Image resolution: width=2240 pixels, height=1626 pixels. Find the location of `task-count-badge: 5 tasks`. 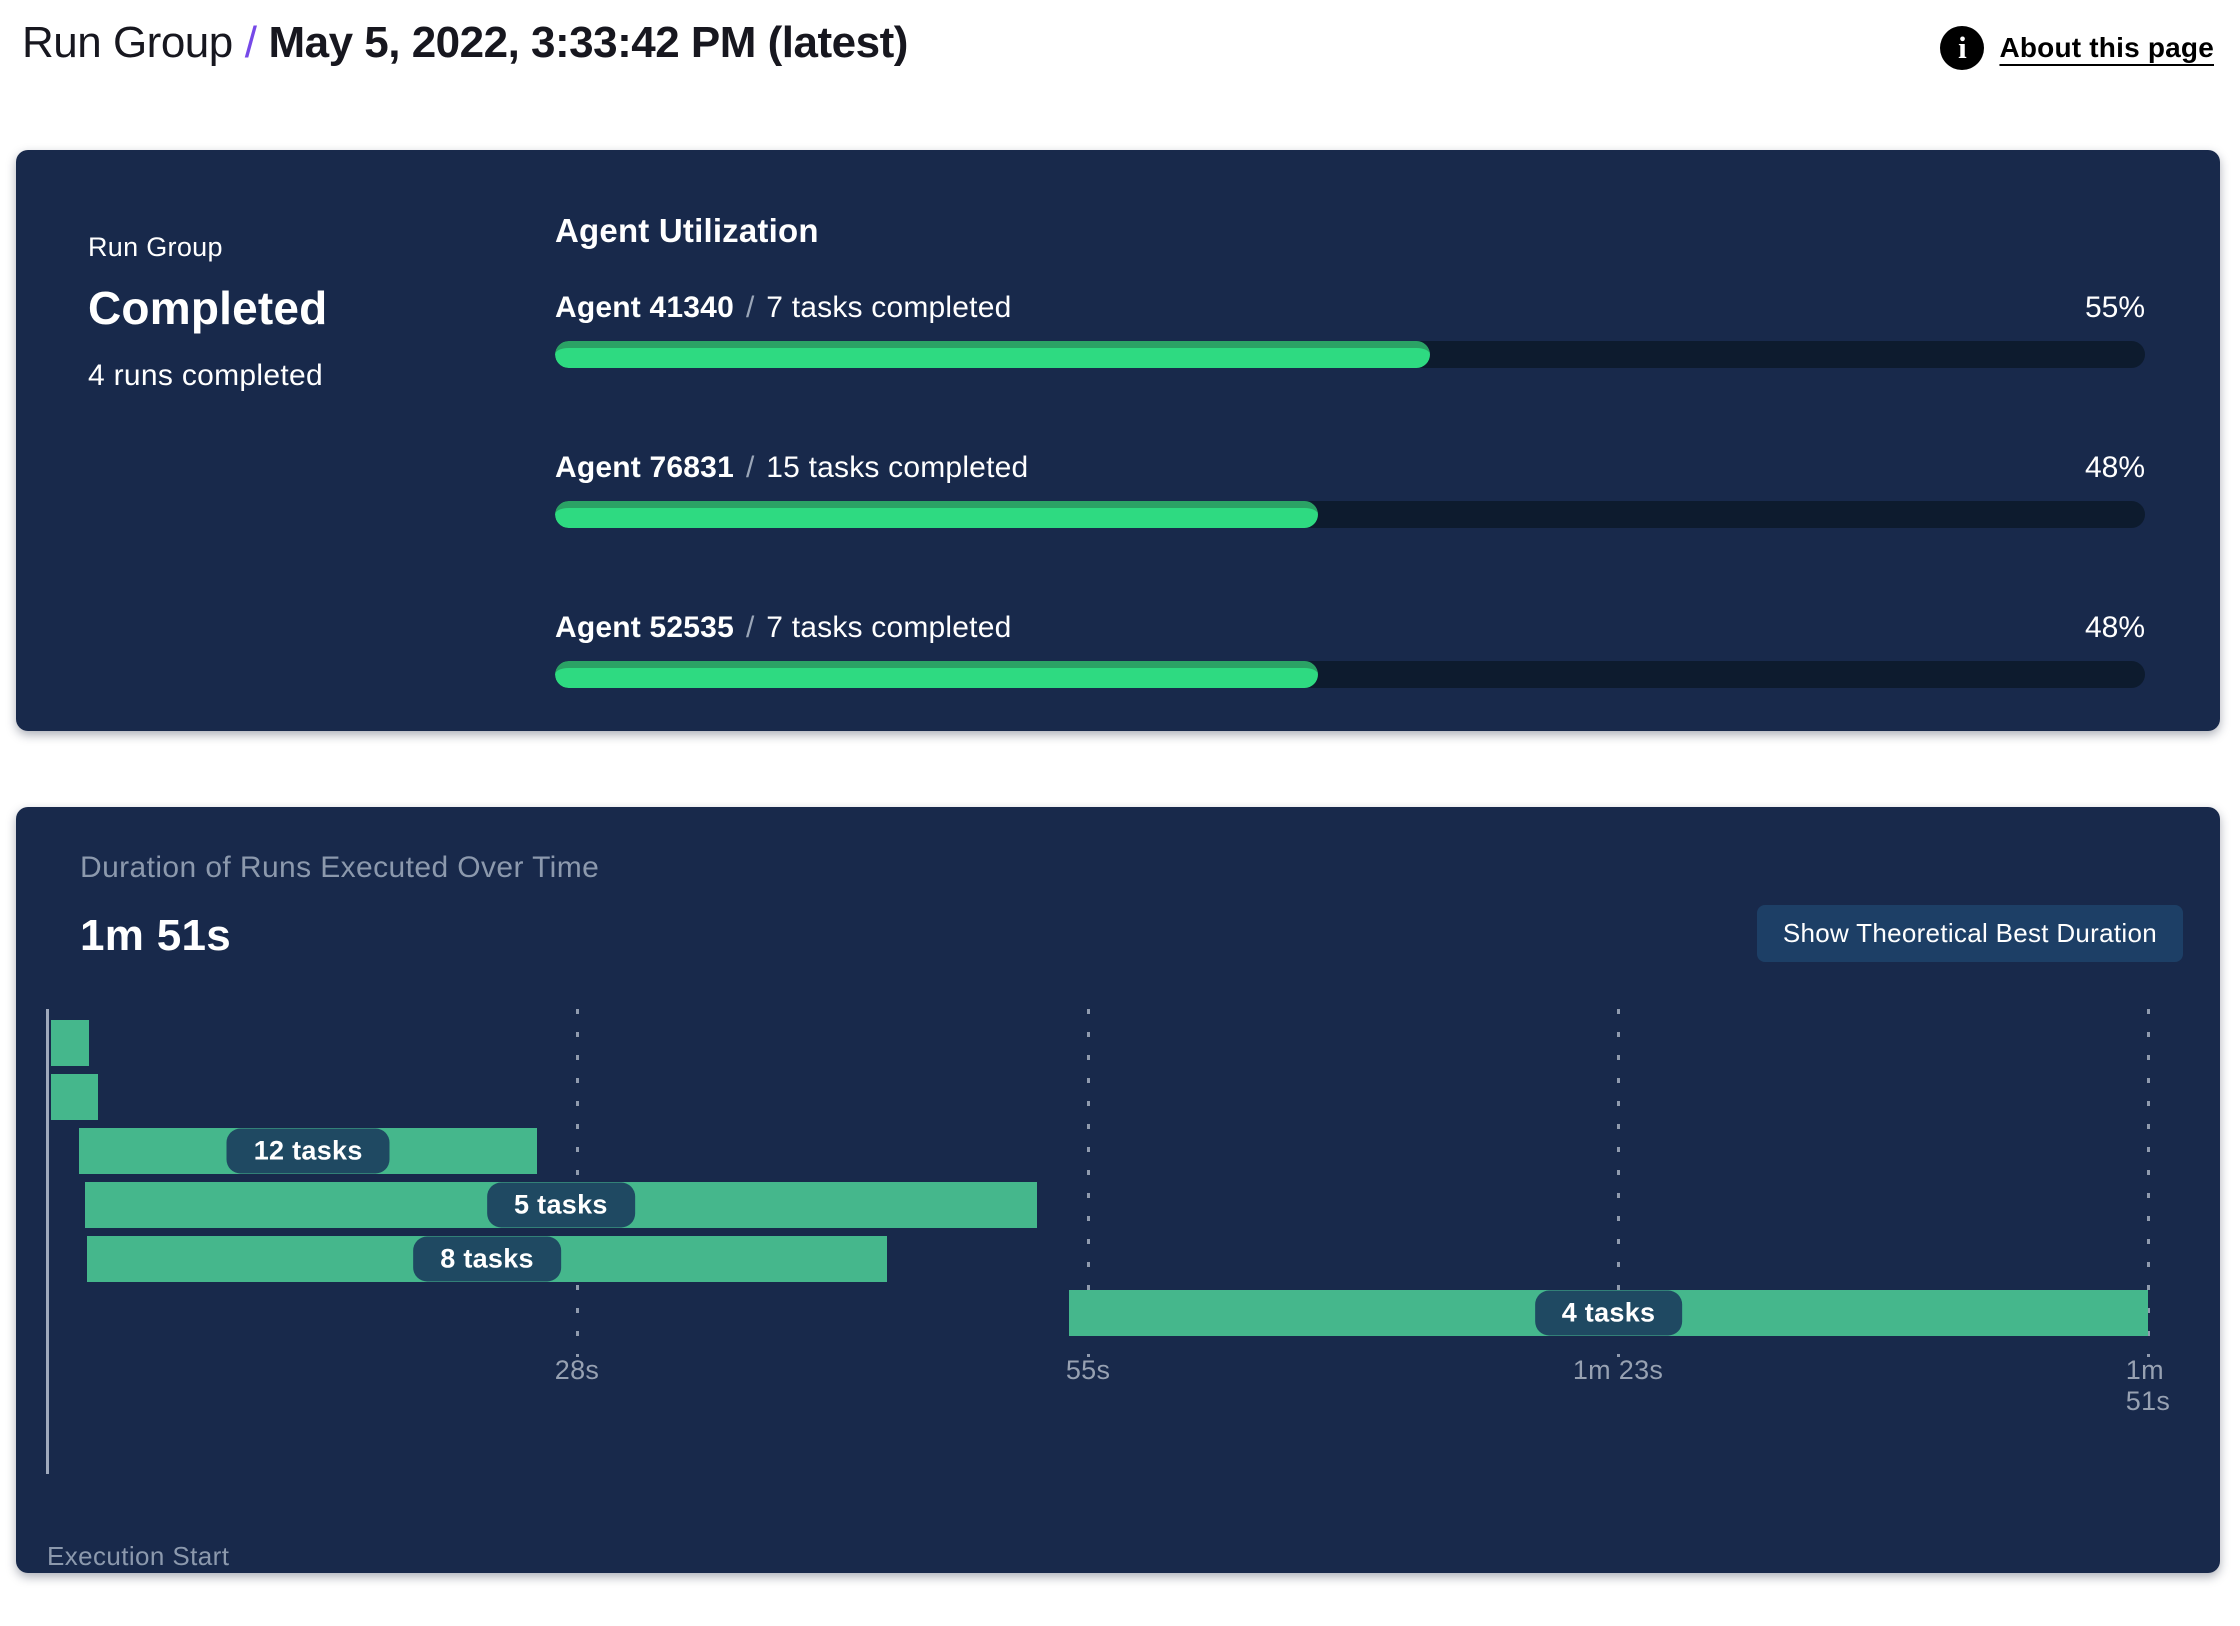

task-count-badge: 5 tasks is located at coordinates (561, 1205).